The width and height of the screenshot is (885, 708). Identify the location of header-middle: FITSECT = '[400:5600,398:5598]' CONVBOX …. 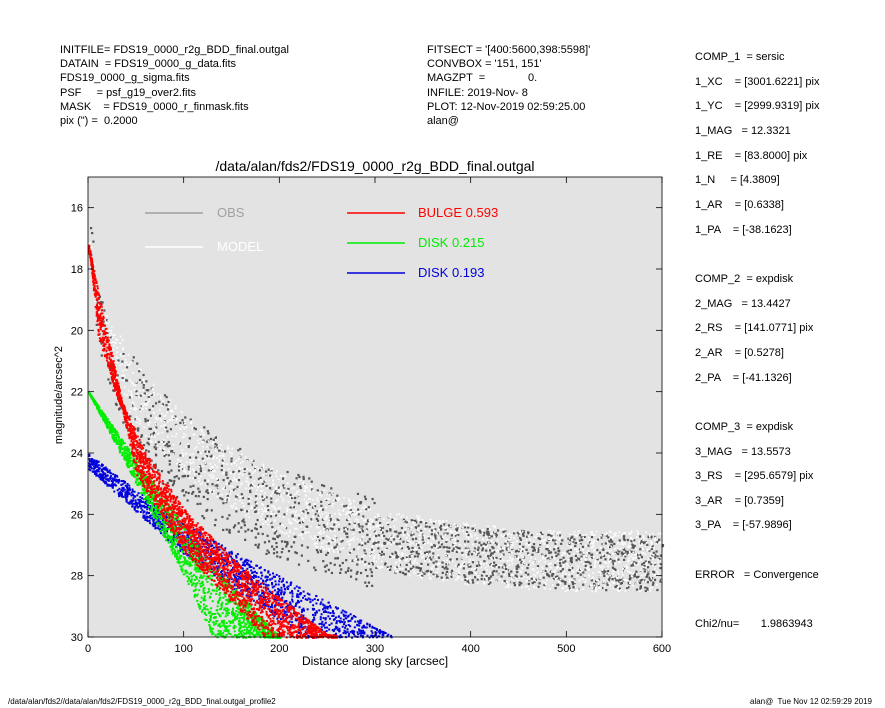
(508, 85).